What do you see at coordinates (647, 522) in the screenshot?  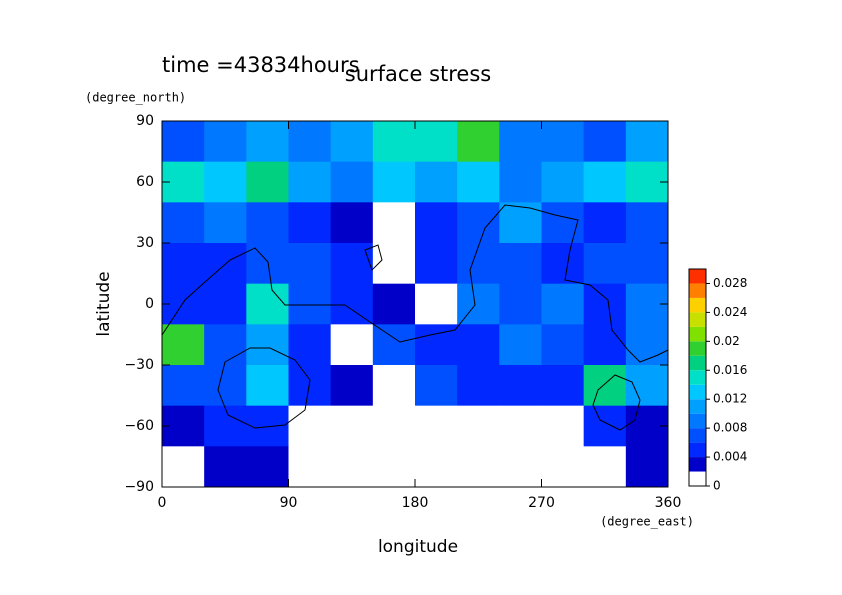 I see `x-unit: (degree_east)` at bounding box center [647, 522].